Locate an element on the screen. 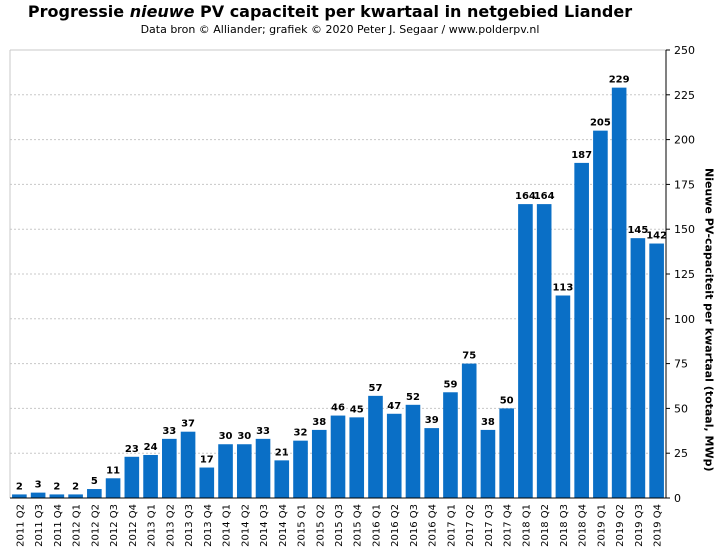 This screenshot has width=721, height=558. x-tick-label: 2019 Q3 is located at coordinates (639, 525).